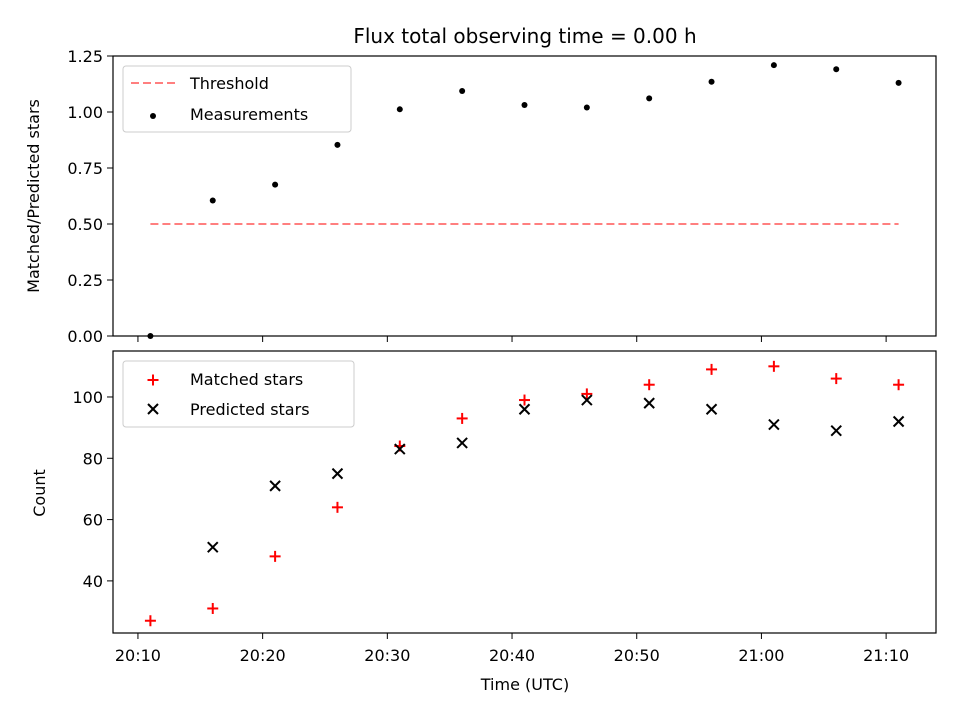 The width and height of the screenshot is (960, 720). I want to click on top-y-tick-label: 0.50, so click(85, 224).